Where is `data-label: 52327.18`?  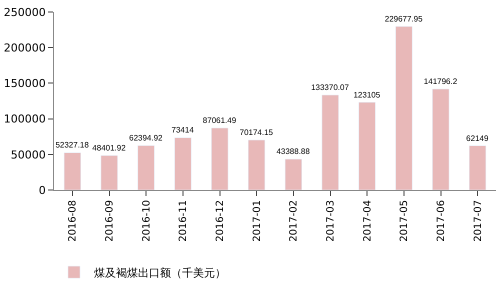 data-label: 52327.18 is located at coordinates (72, 145).